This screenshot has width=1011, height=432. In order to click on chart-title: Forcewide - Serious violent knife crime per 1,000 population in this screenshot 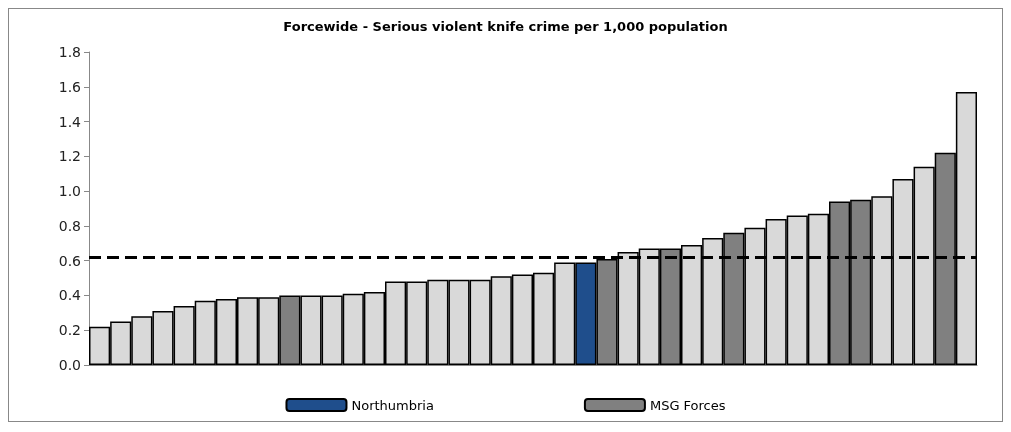, I will do `click(505, 26)`.